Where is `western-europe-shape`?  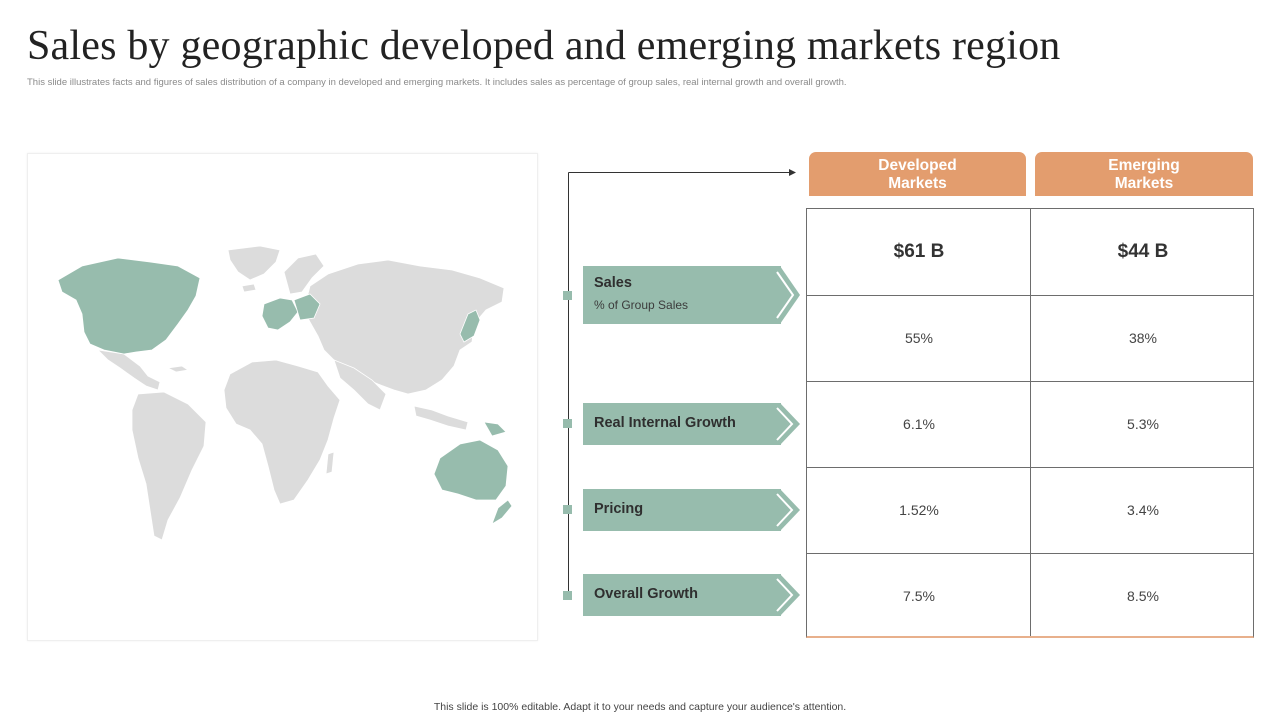 western-europe-shape is located at coordinates (280, 314).